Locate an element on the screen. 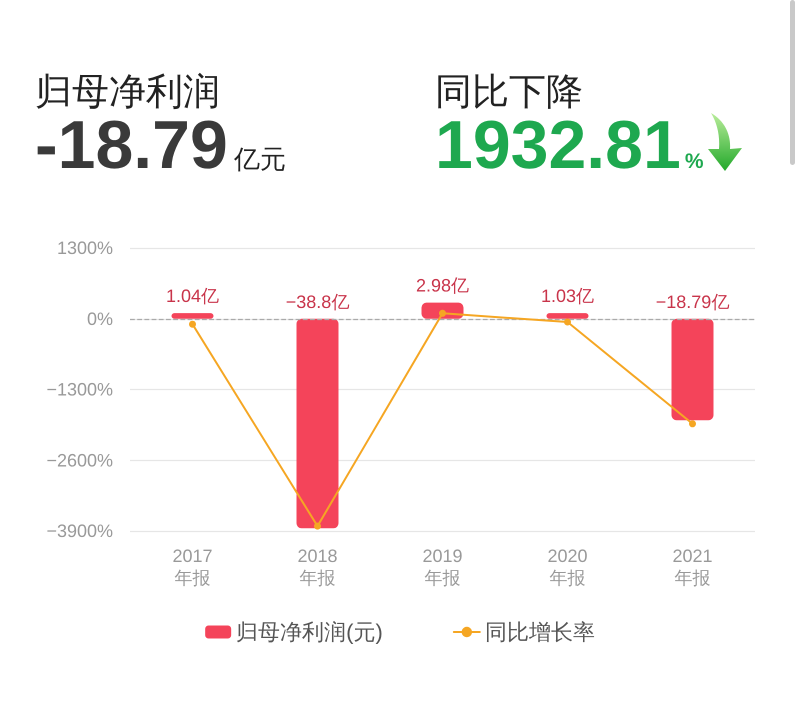 This screenshot has height=710, width=800. data-label: 1.04亿 is located at coordinates (193, 296).